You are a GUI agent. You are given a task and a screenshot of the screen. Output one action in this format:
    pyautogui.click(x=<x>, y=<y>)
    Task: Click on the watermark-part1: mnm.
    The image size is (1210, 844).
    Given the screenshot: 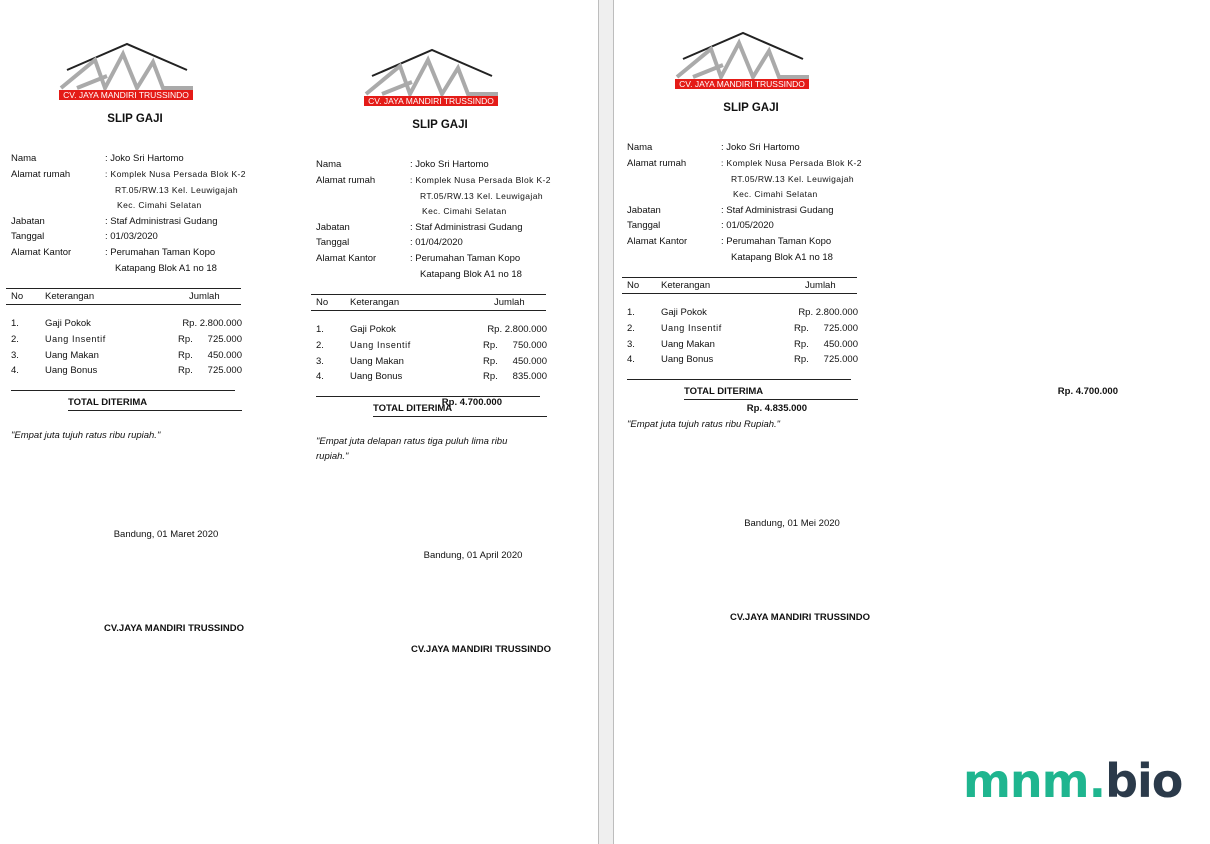 What is the action you would take?
    pyautogui.click(x=1034, y=781)
    